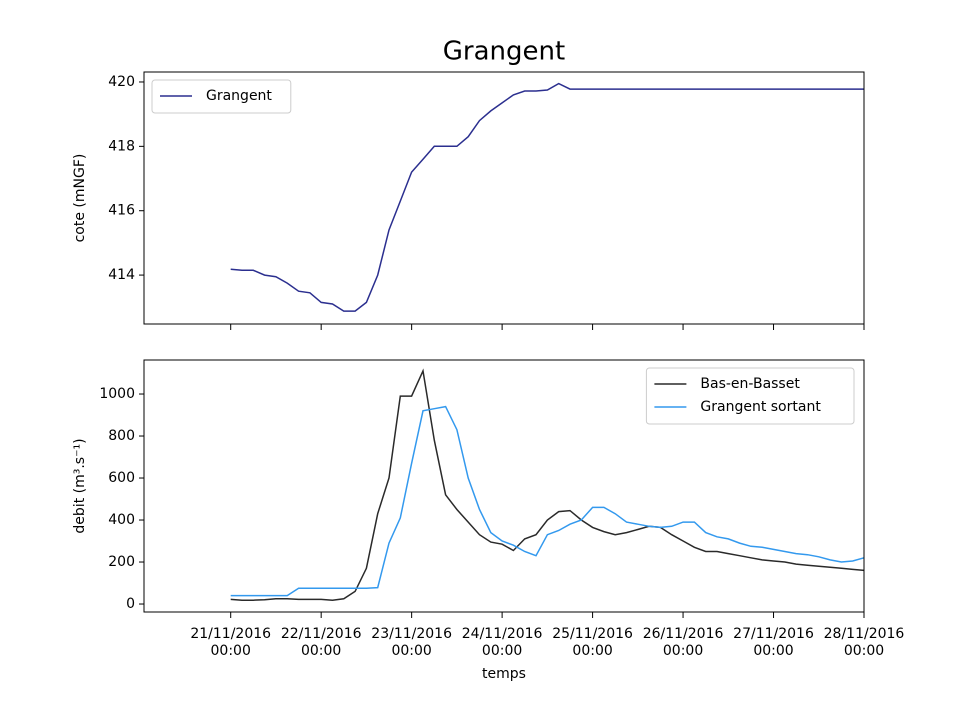 This screenshot has height=724, width=960. Describe the element at coordinates (117, 394) in the screenshot. I see `y-tick-label: 1000` at that location.